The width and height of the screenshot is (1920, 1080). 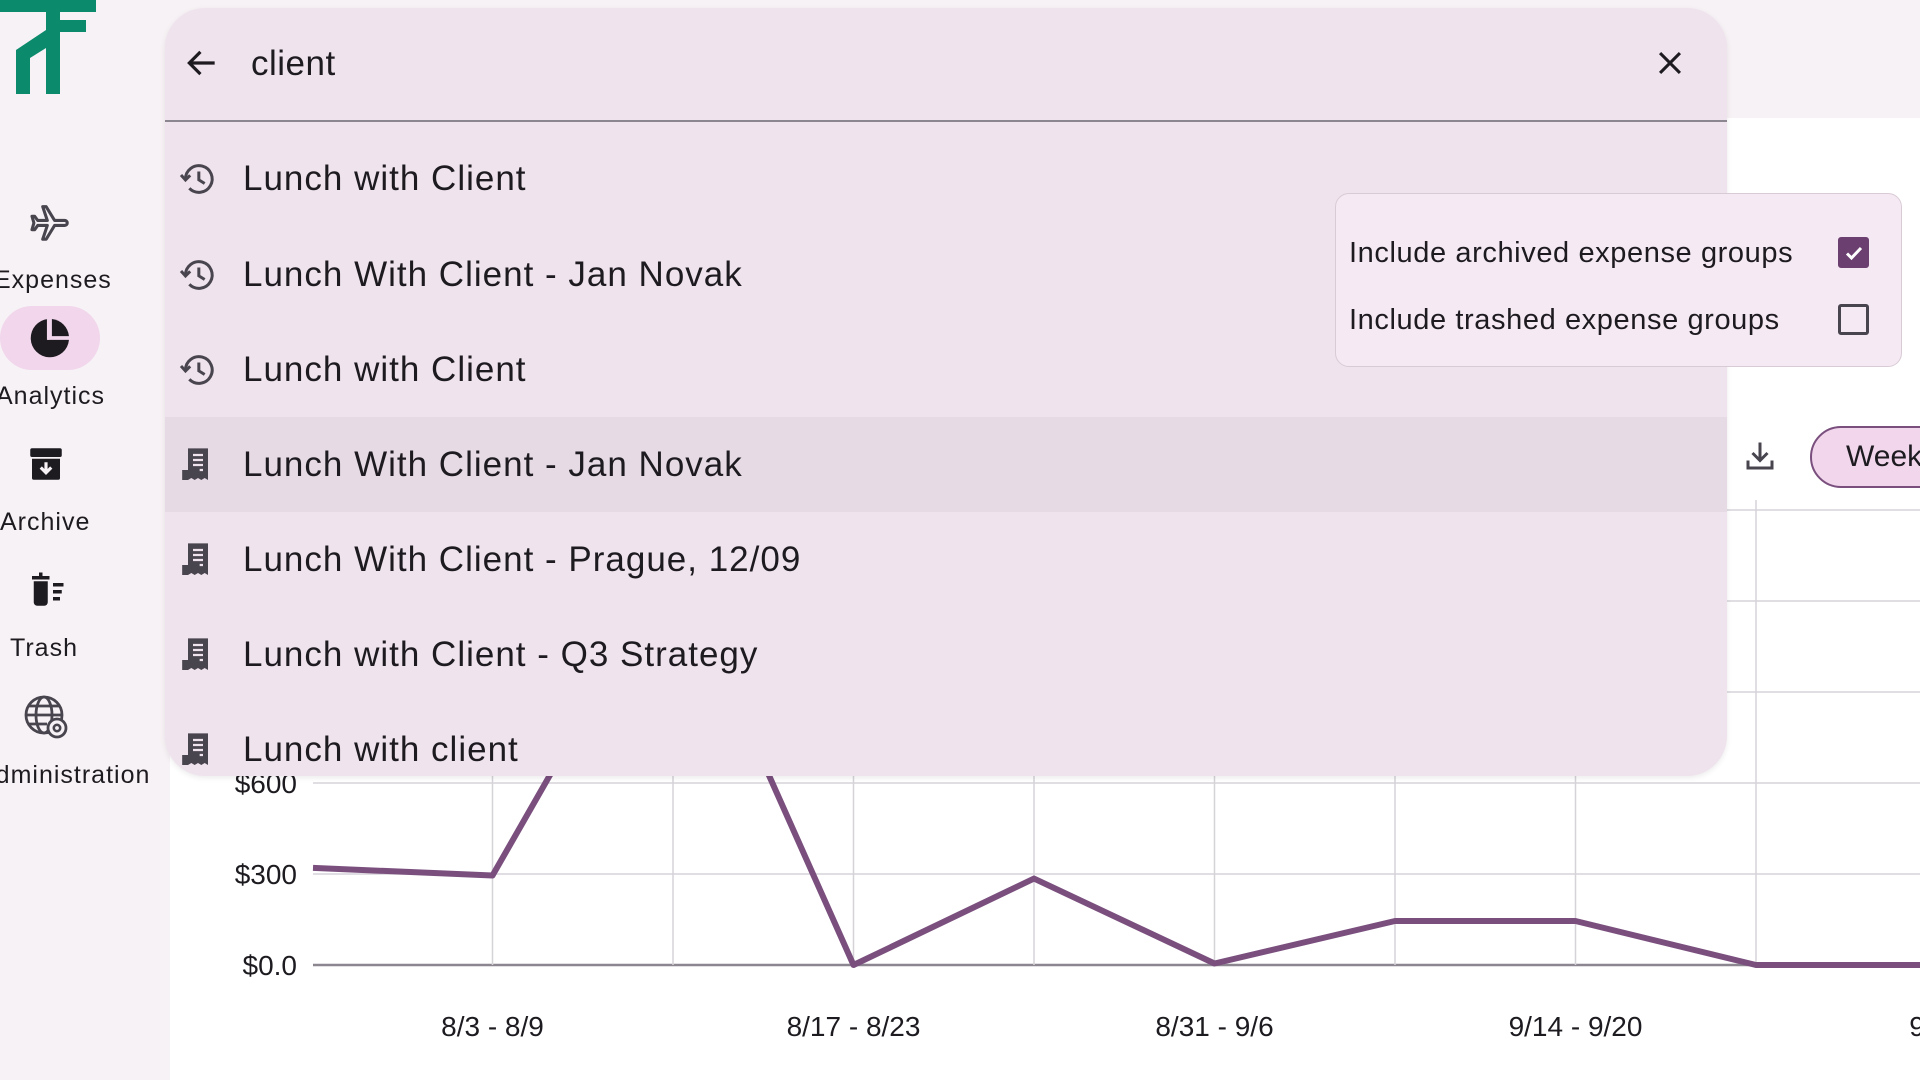 I want to click on clear-search-button, so click(x=1670, y=65).